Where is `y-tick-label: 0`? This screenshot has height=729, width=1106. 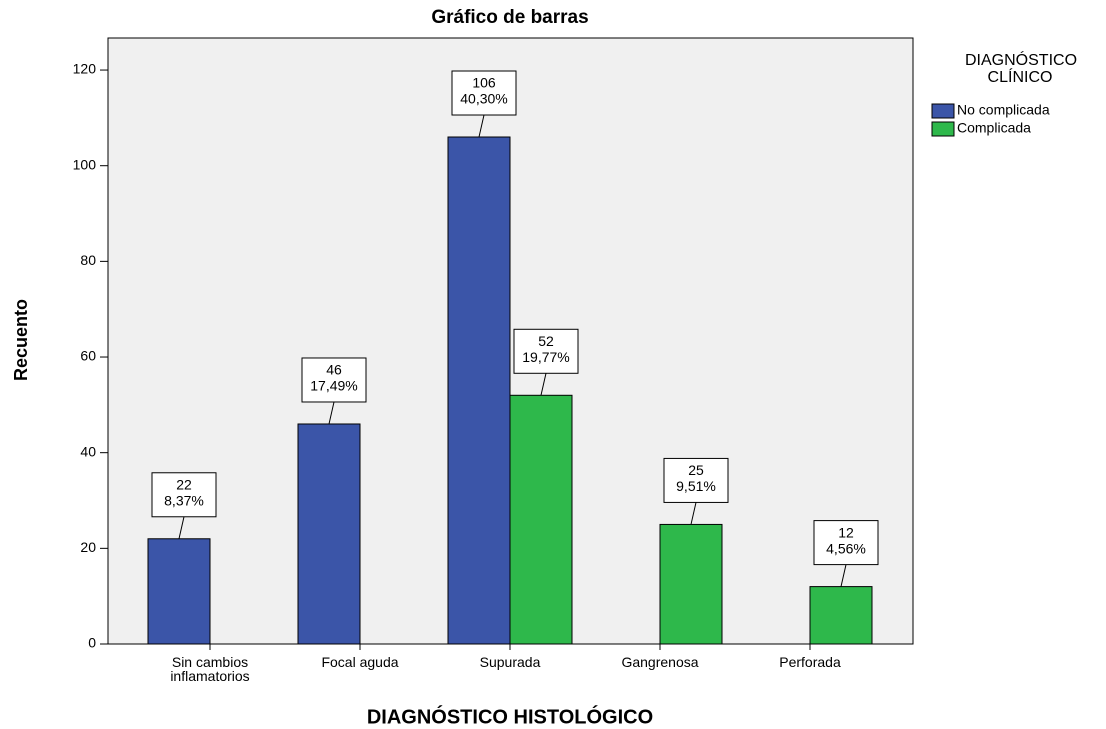 y-tick-label: 0 is located at coordinates (92, 643).